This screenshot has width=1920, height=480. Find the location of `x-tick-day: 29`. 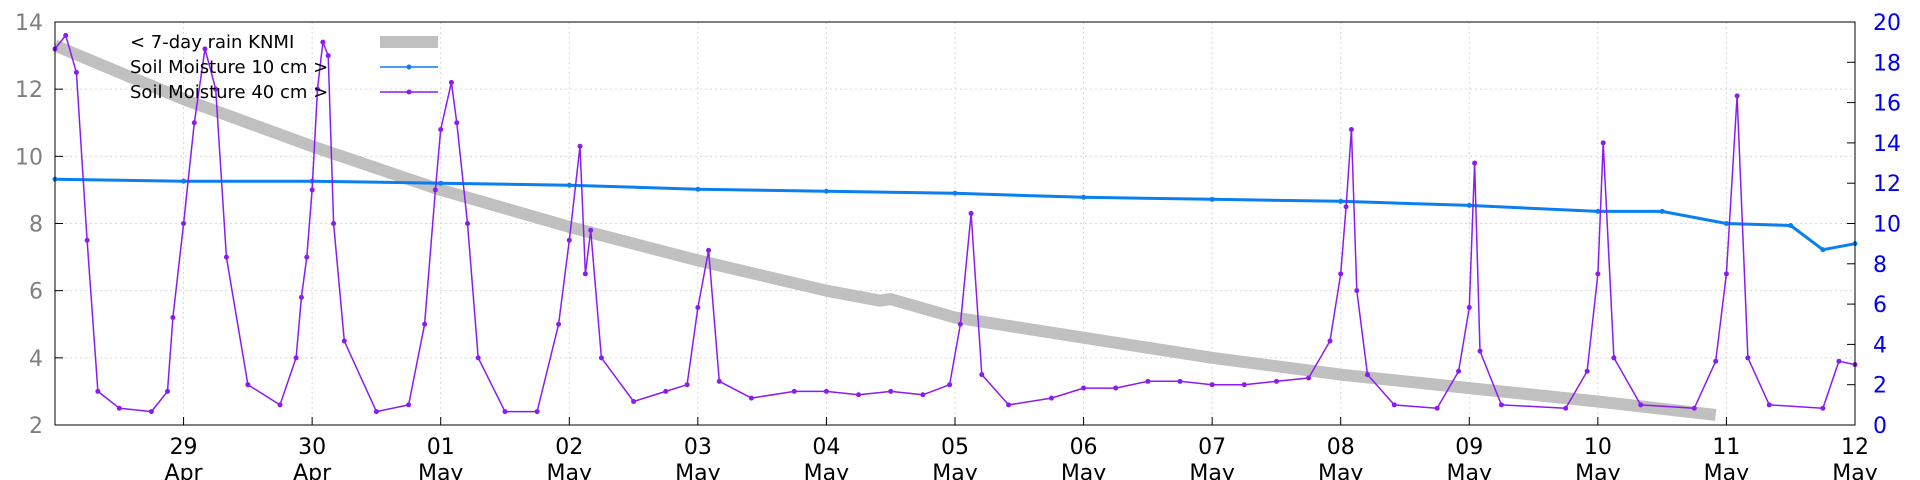

x-tick-day: 29 is located at coordinates (184, 447).